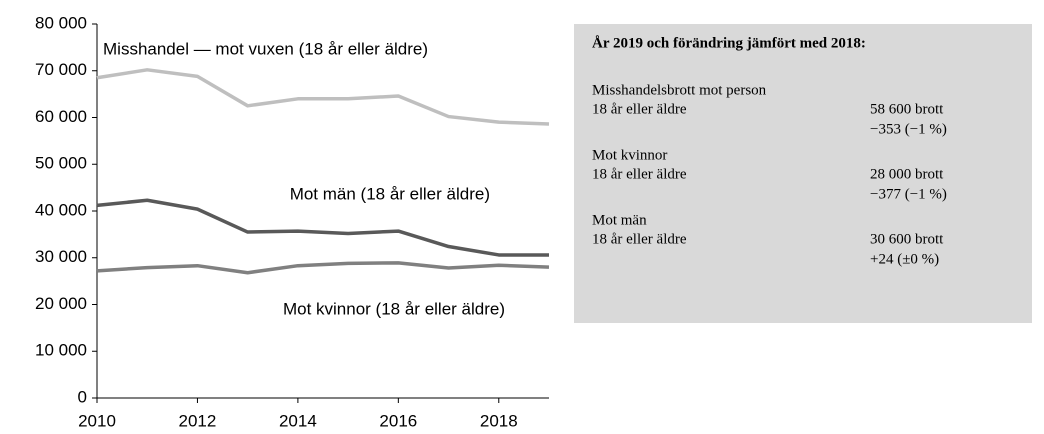  What do you see at coordinates (907, 174) in the screenshot?
I see `info-value: 28 000 brott` at bounding box center [907, 174].